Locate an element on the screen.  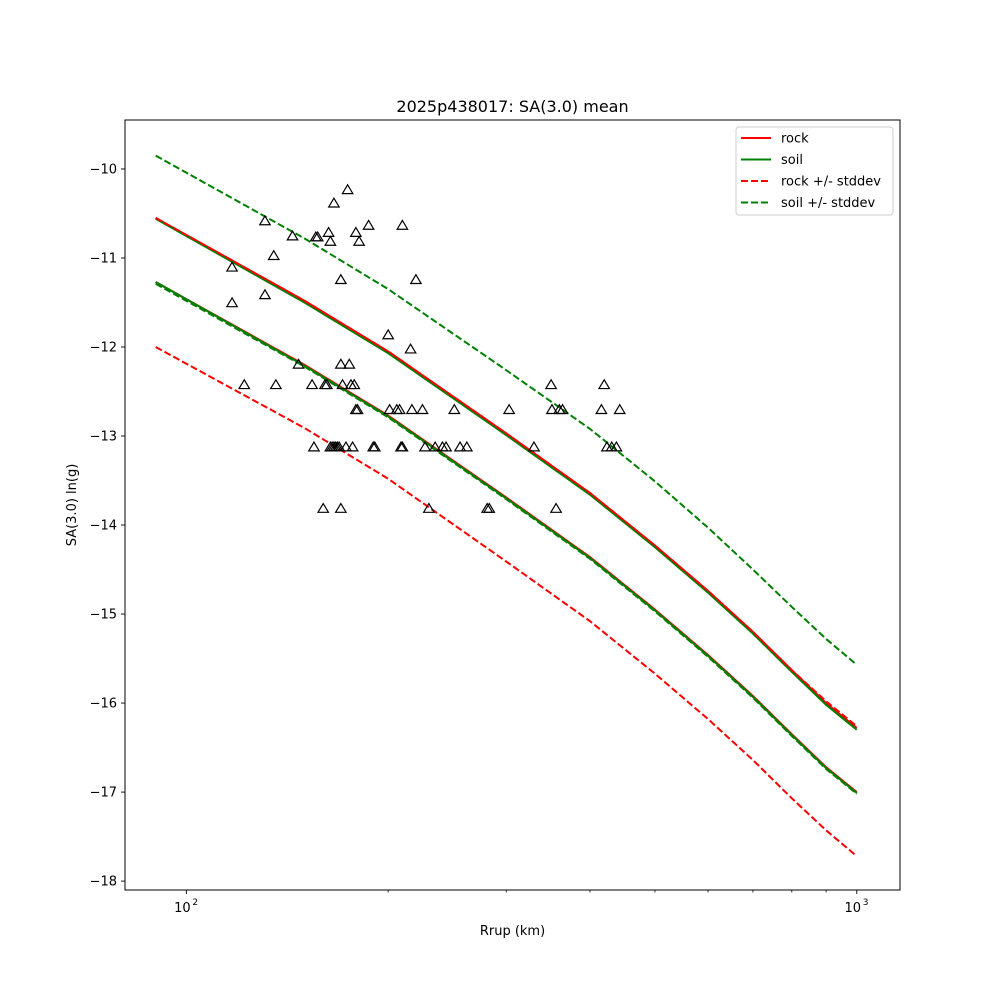
x-tick-exponent-0: 2 is located at coordinates (195, 903).